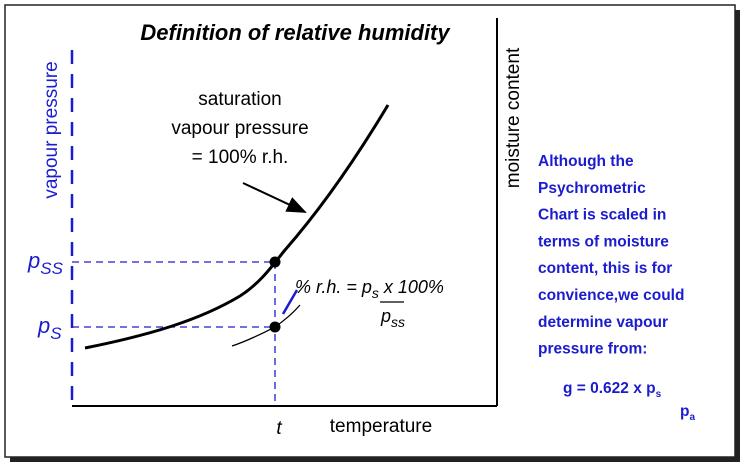 The width and height of the screenshot is (744, 468). Describe the element at coordinates (605, 268) in the screenshot. I see `note-line: content, this is for` at that location.